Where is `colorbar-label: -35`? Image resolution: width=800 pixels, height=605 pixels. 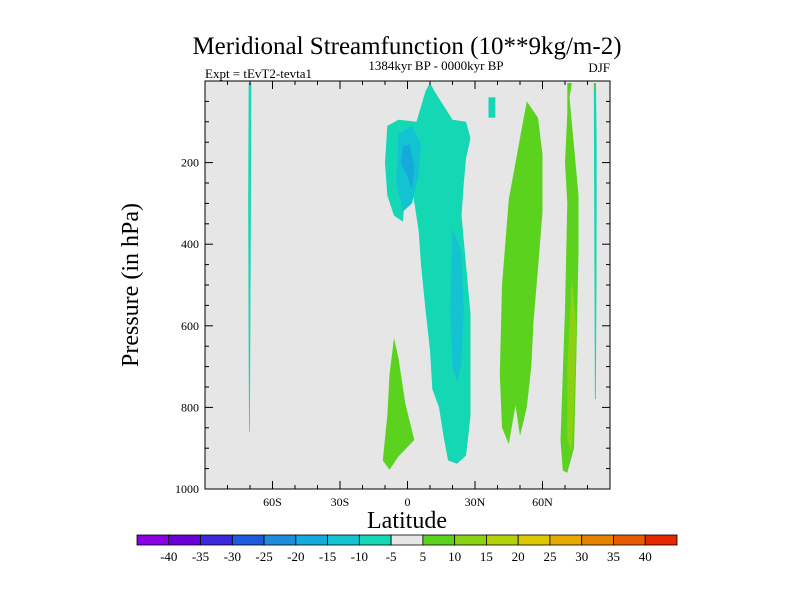 colorbar-label: -35 is located at coordinates (200, 556).